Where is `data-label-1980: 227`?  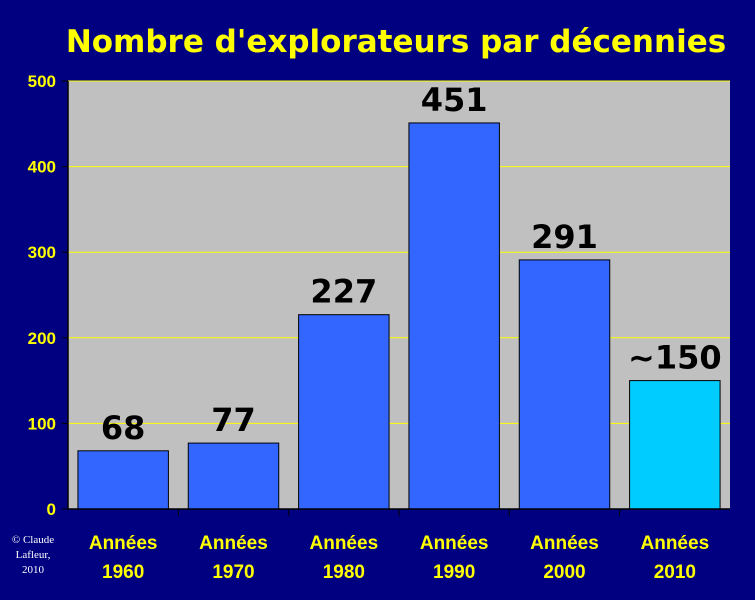 data-label-1980: 227 is located at coordinates (343, 292).